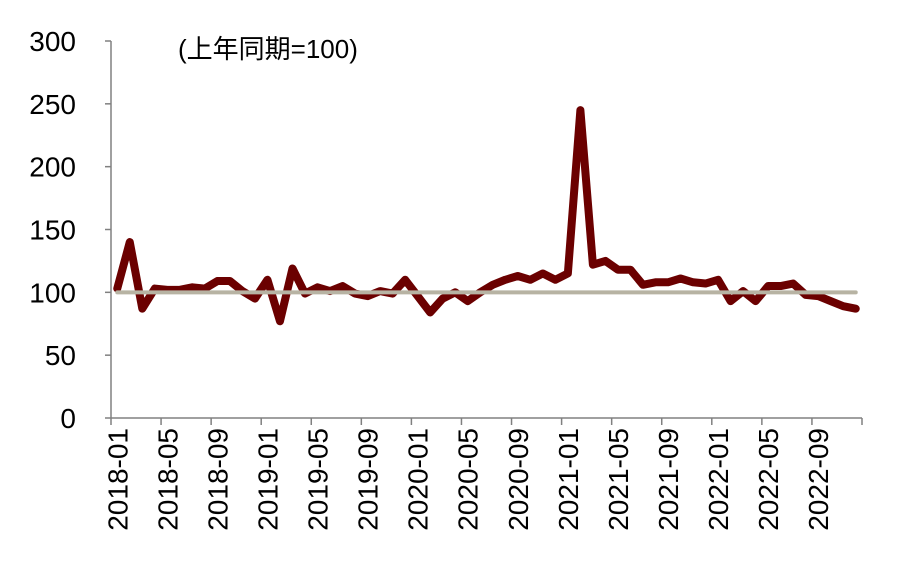 The height and width of the screenshot is (578, 899). What do you see at coordinates (52, 41) in the screenshot?
I see `y-tick-label: 300` at bounding box center [52, 41].